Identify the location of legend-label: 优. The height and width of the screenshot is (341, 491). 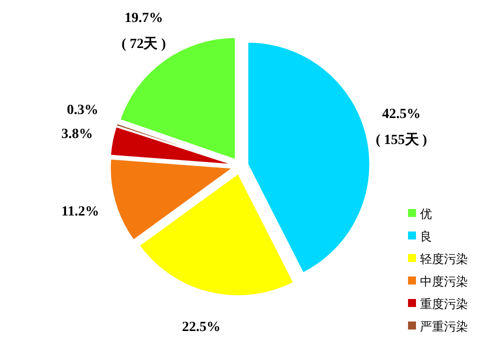
(426, 214).